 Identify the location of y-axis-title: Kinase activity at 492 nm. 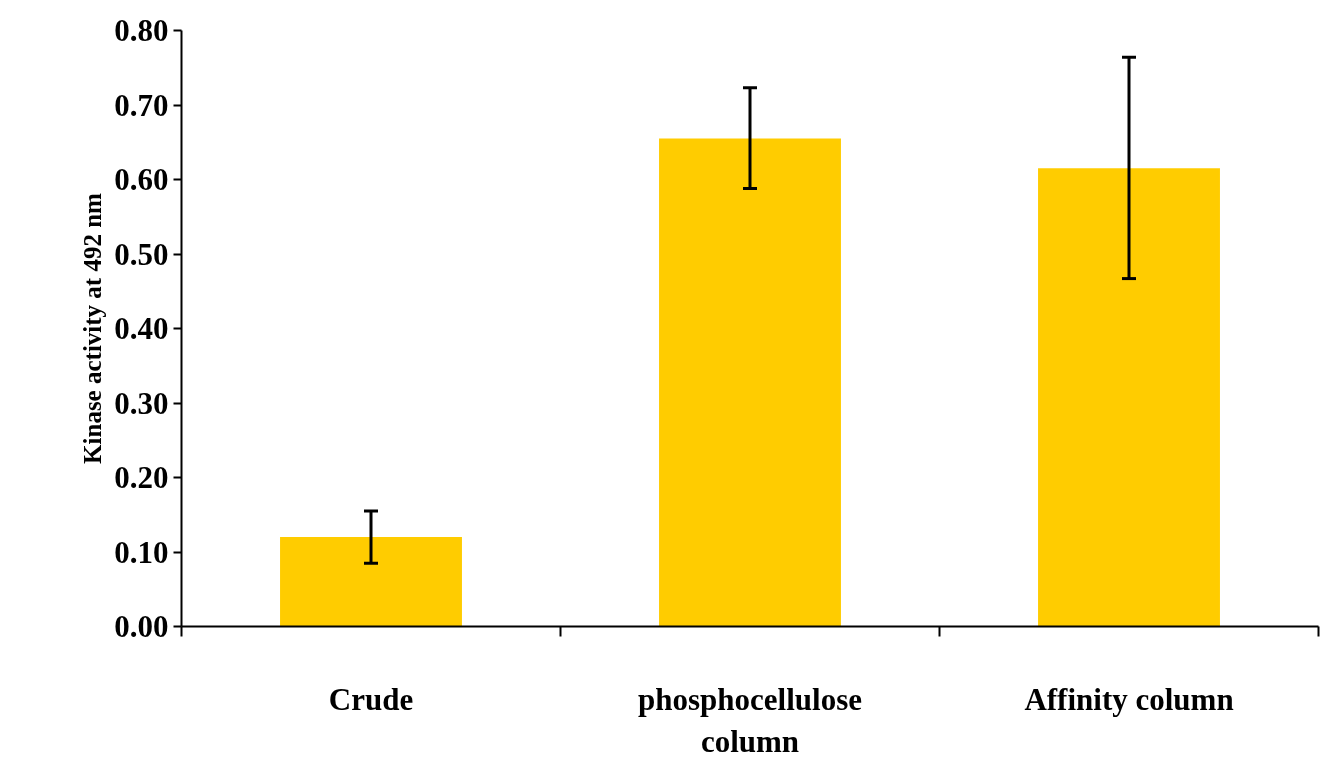
(93, 328).